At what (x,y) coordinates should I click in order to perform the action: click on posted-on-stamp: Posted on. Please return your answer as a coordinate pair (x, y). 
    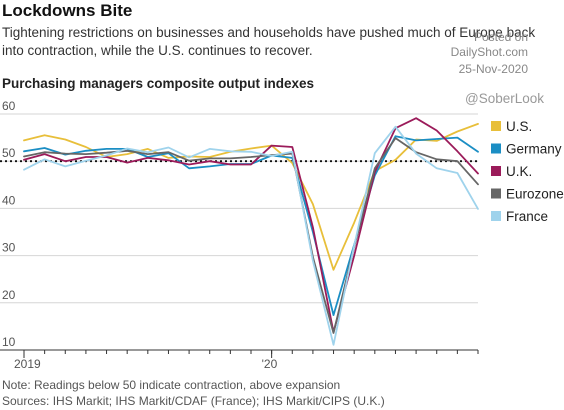
    Looking at the image, I should click on (500, 37).